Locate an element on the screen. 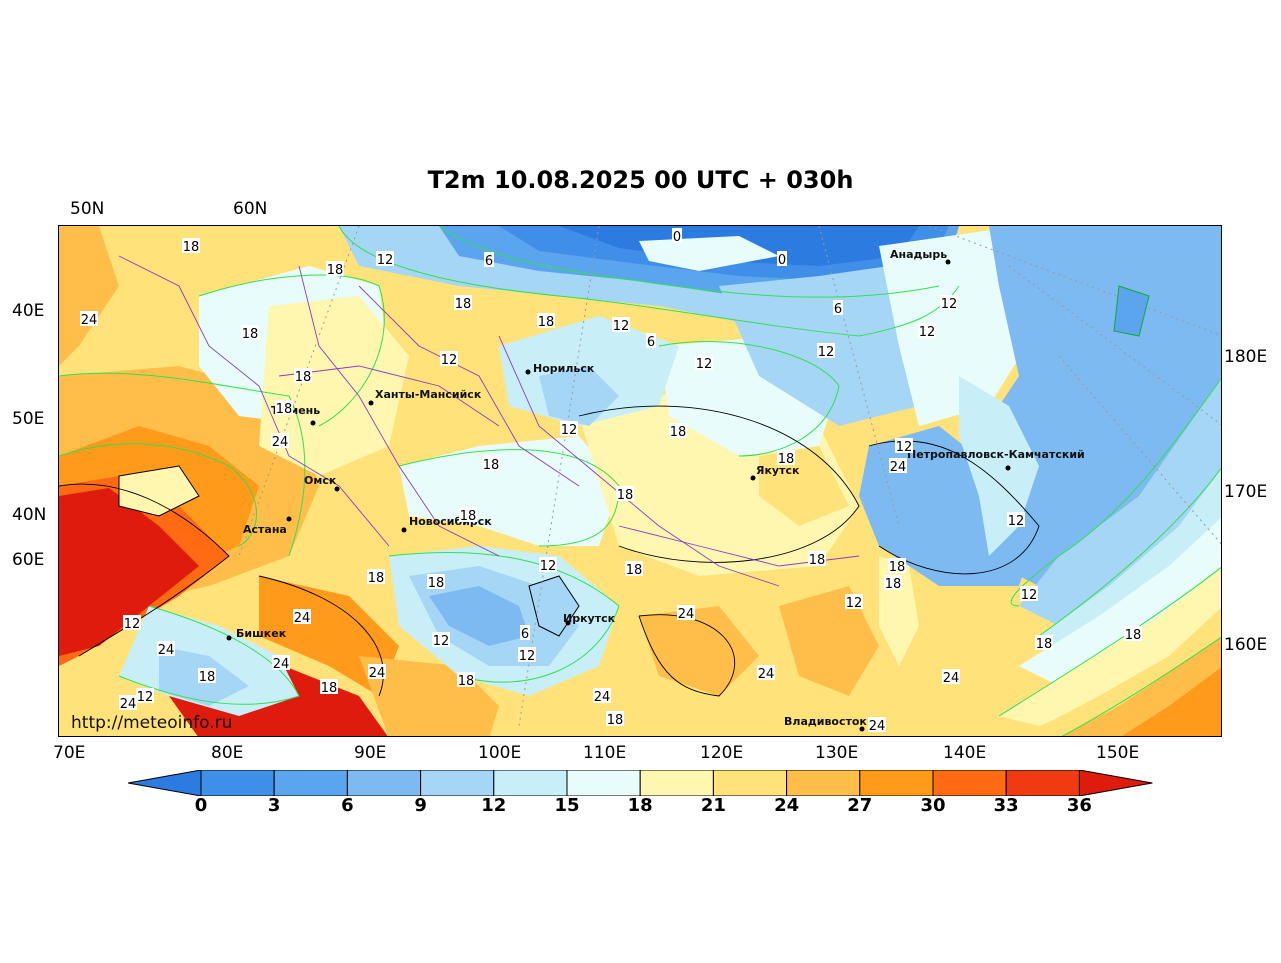  colorbar-tick-label: 6 is located at coordinates (347, 805).